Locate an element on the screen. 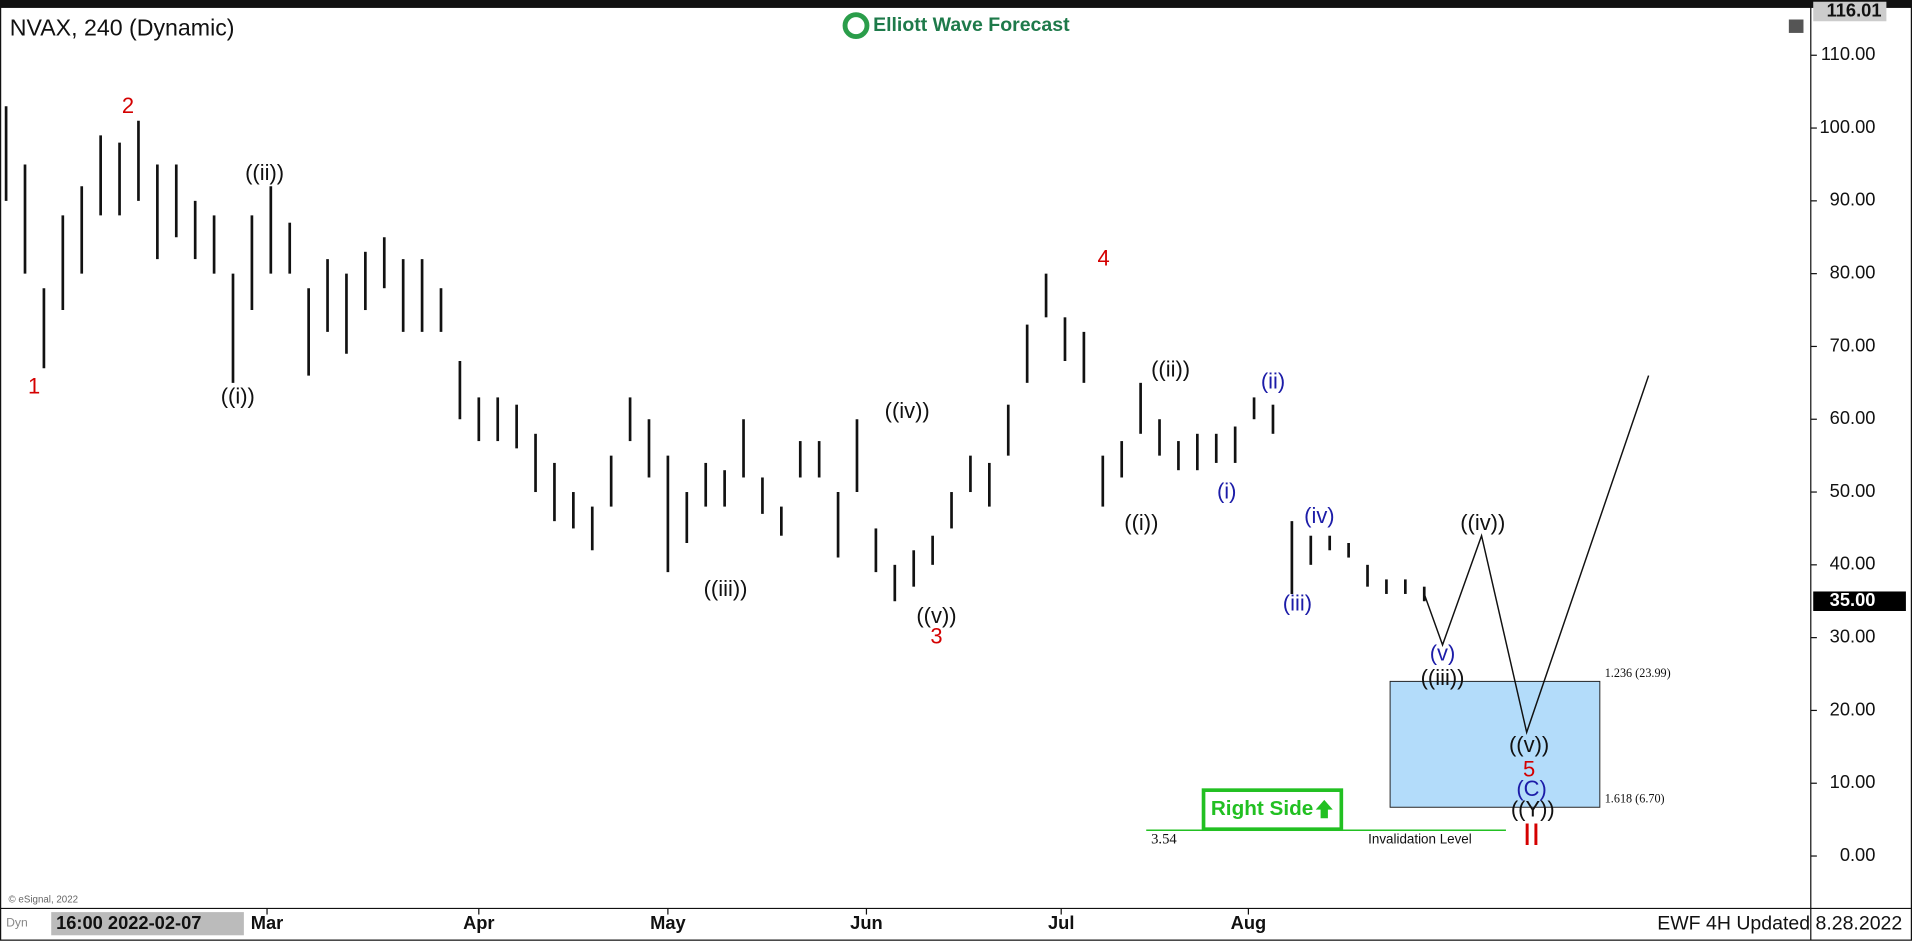 Image resolution: width=1912 pixels, height=941 pixels. target-zone is located at coordinates (1495, 744).